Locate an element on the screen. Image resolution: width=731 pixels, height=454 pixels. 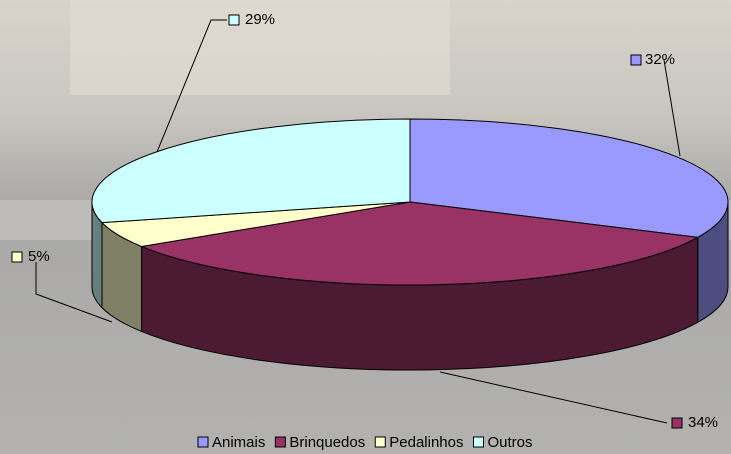
legend: Animais Brinquedos Pedalinhos Outros is located at coordinates (365, 442).